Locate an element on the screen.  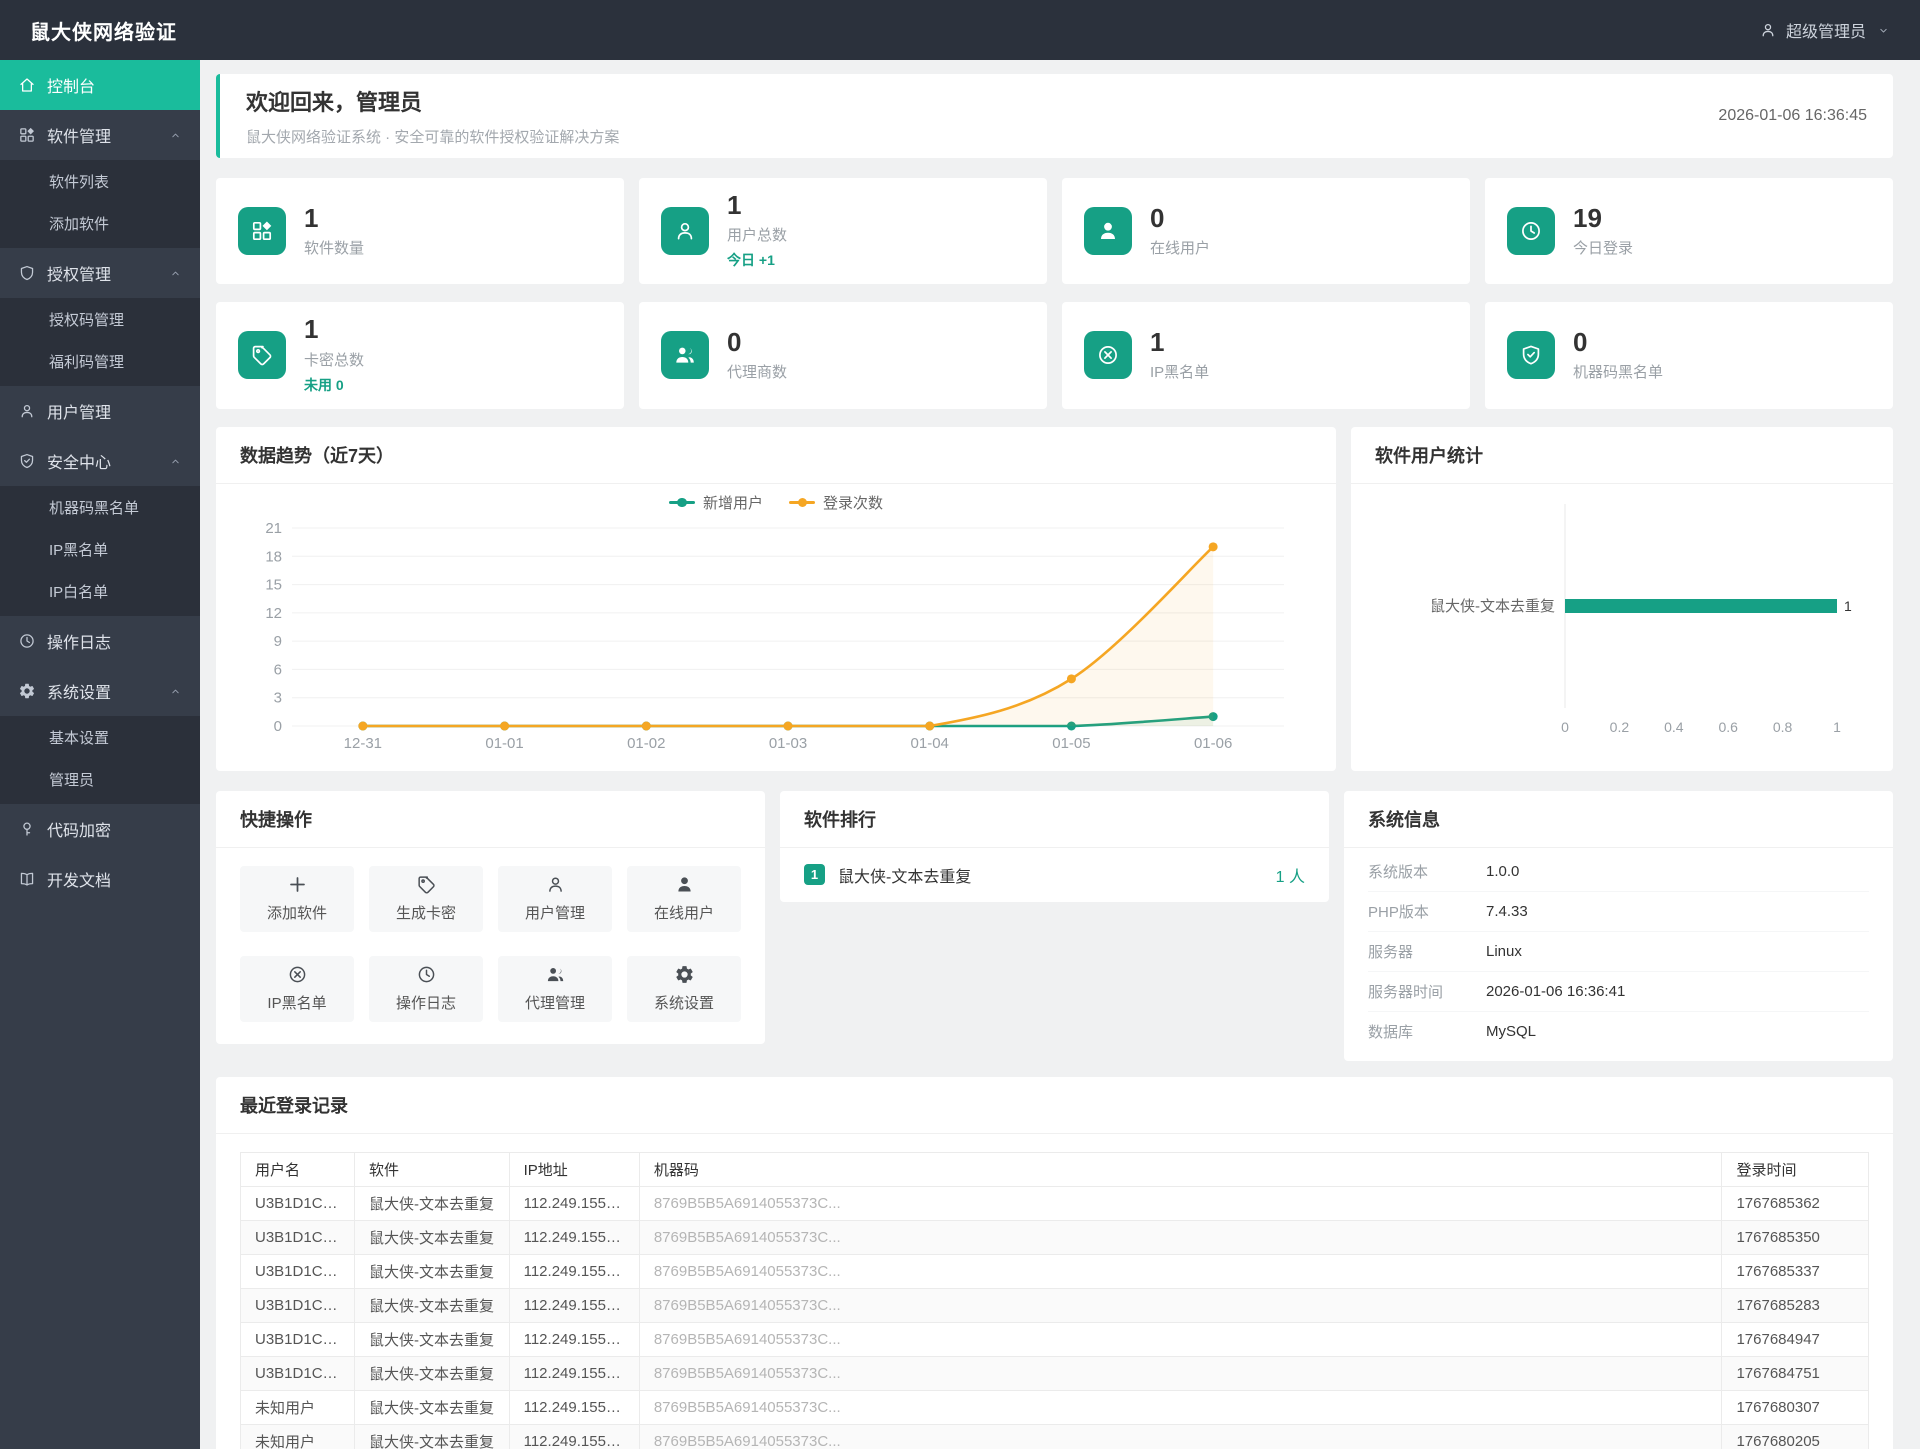
stat-card-1: 1 用户总数 今日 +1 is located at coordinates (843, 231).